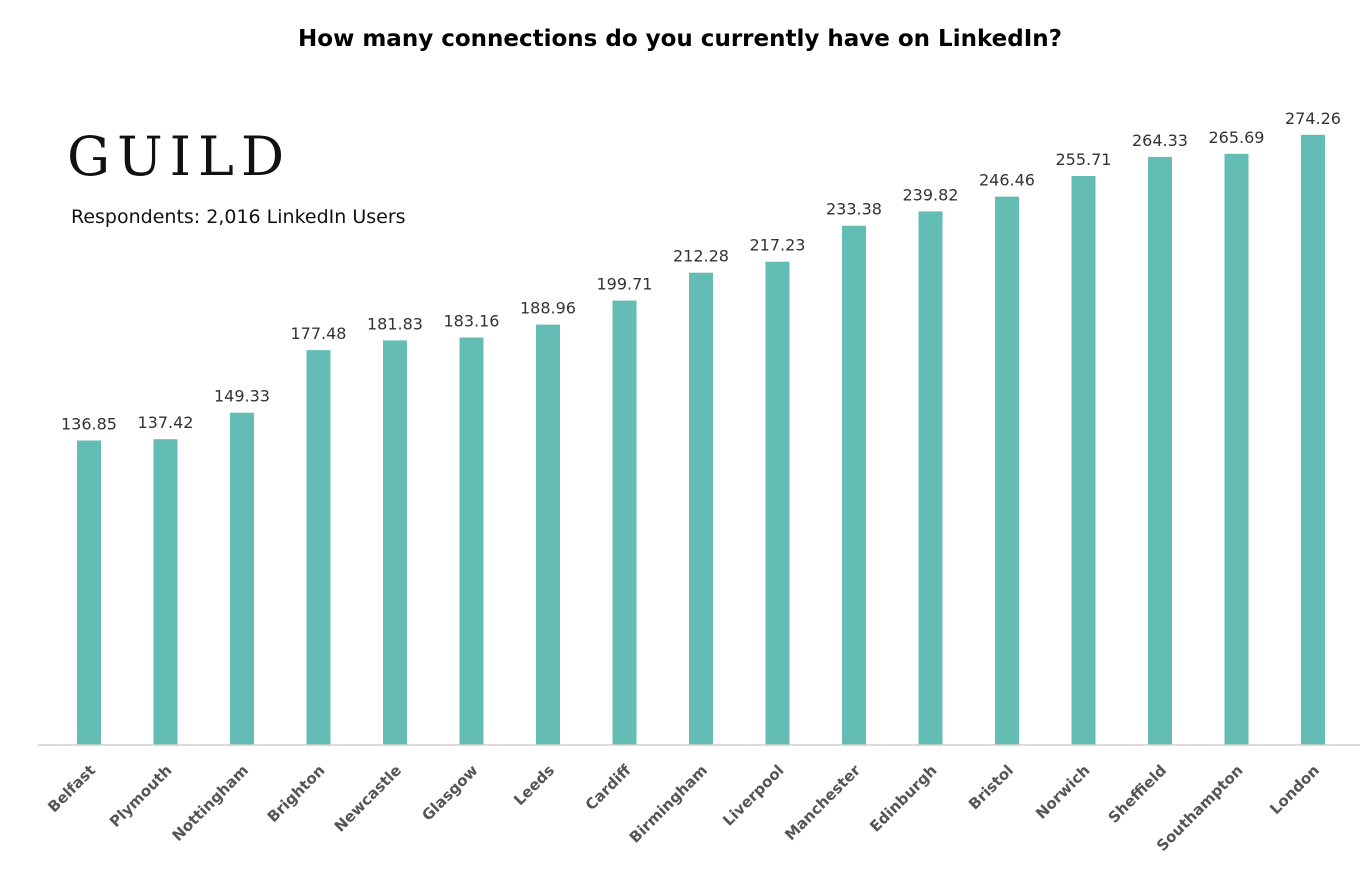 The height and width of the screenshot is (871, 1360). Describe the element at coordinates (1160, 450) in the screenshot. I see `bar-sheffield` at that location.